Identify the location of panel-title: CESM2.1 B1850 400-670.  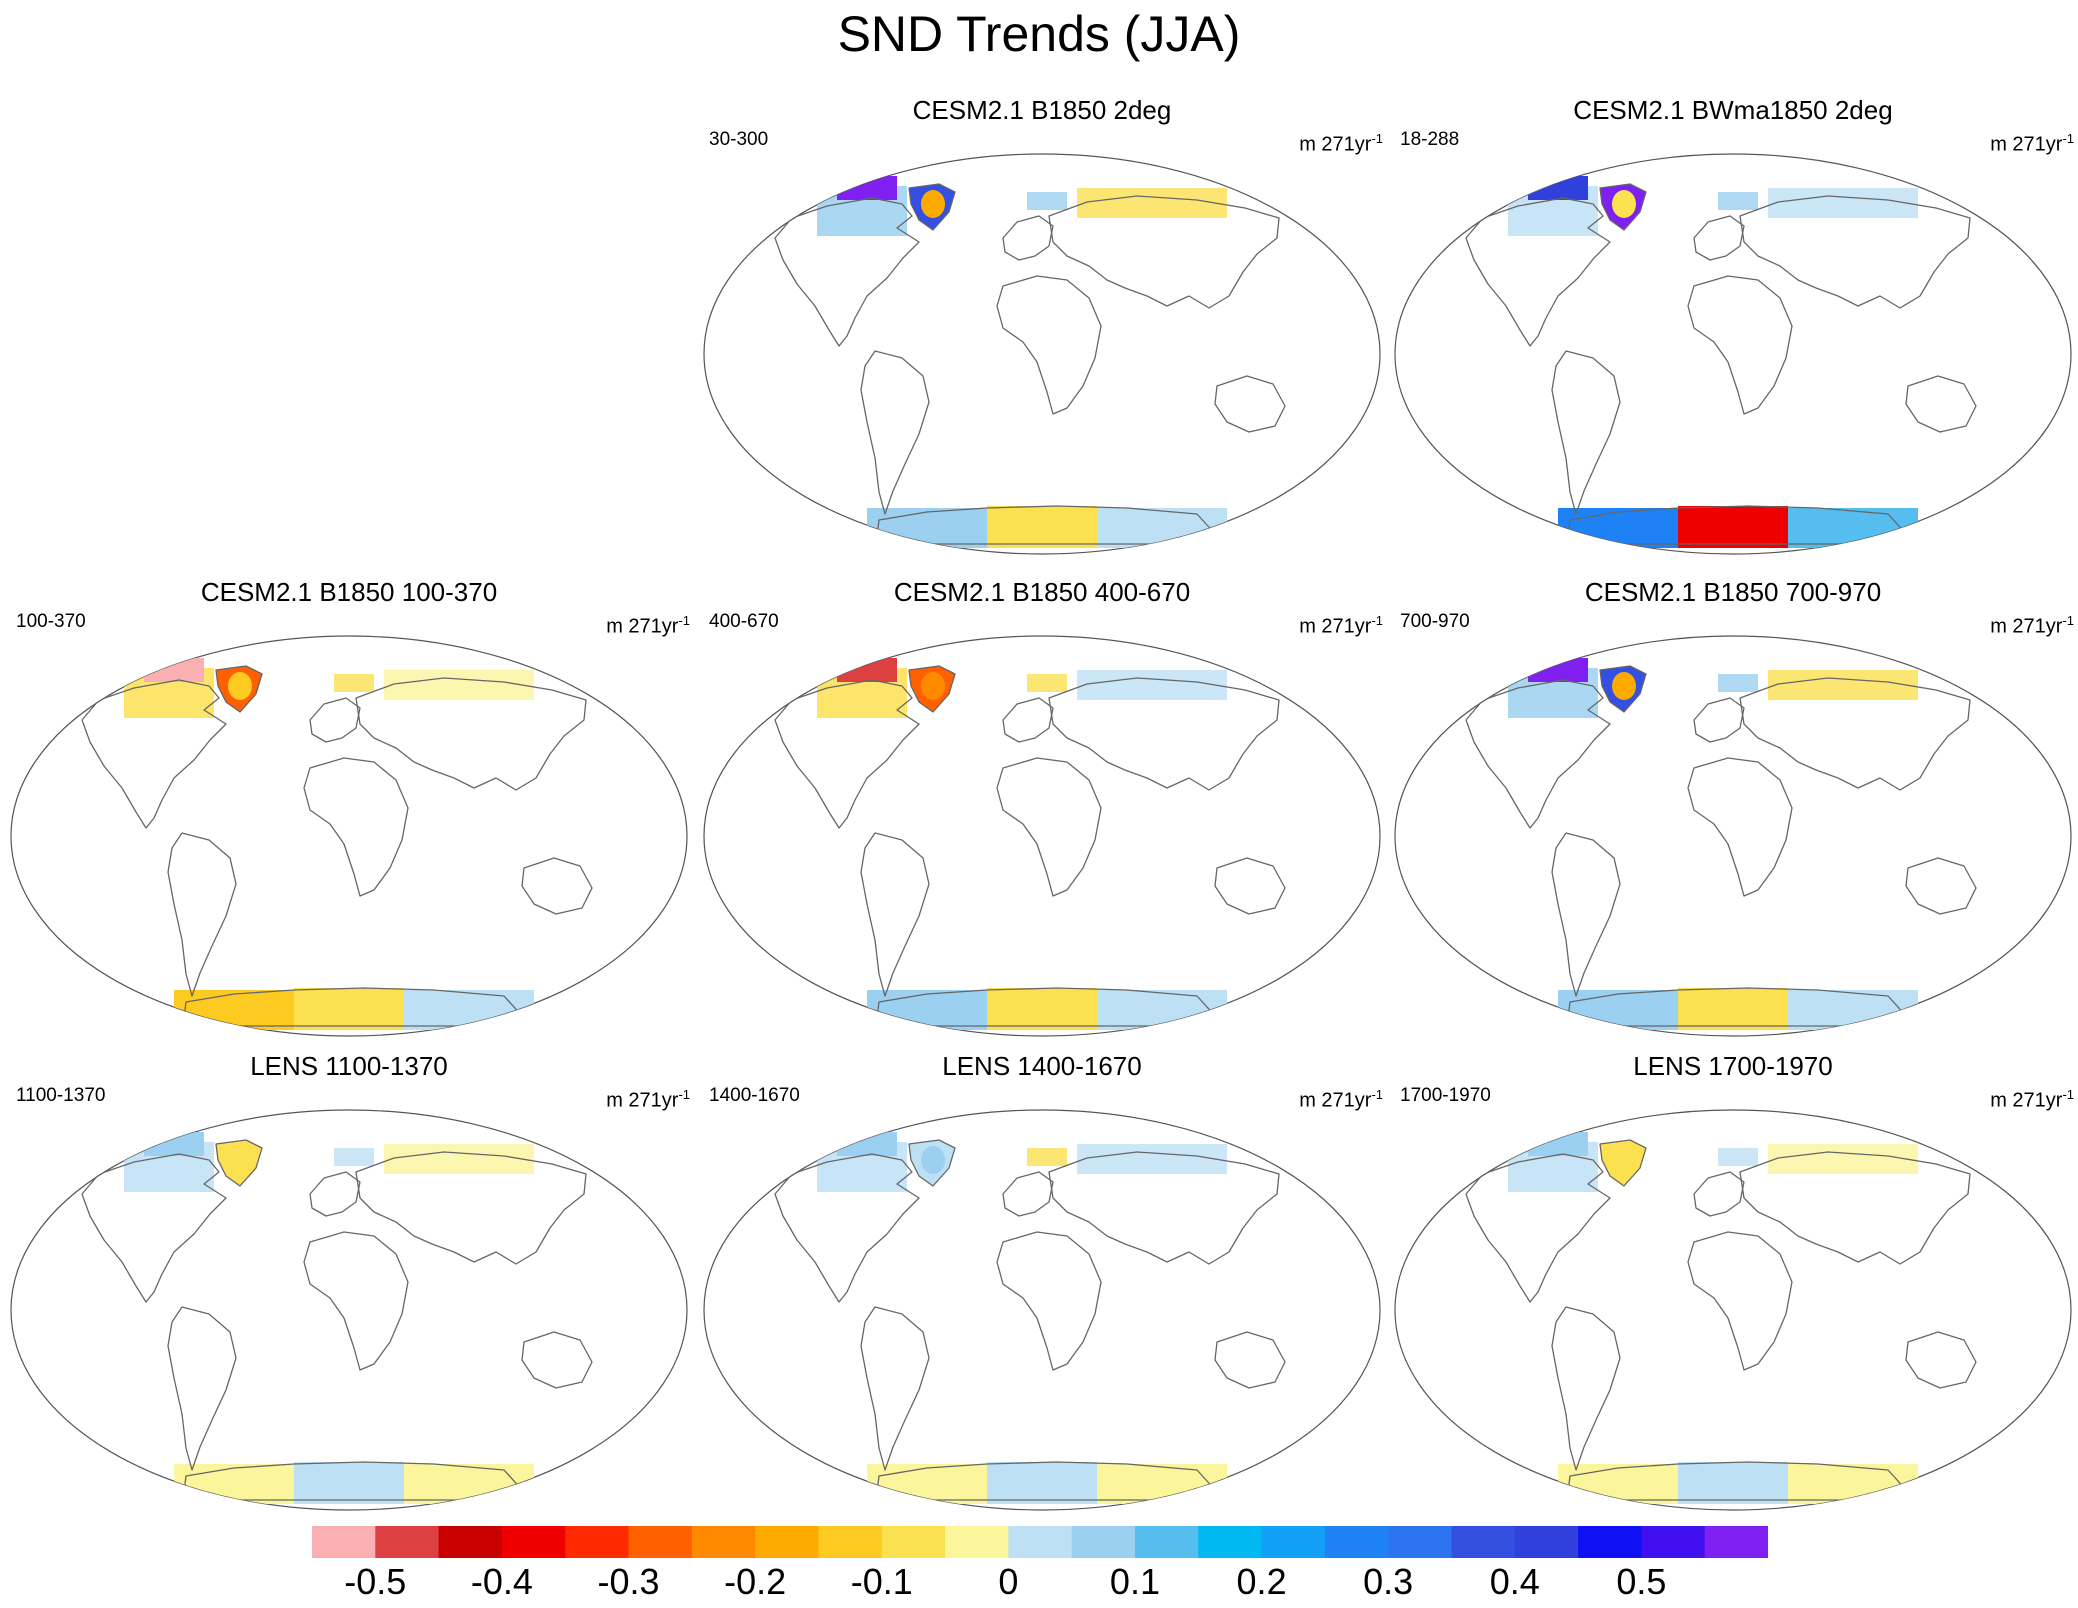
(1042, 592).